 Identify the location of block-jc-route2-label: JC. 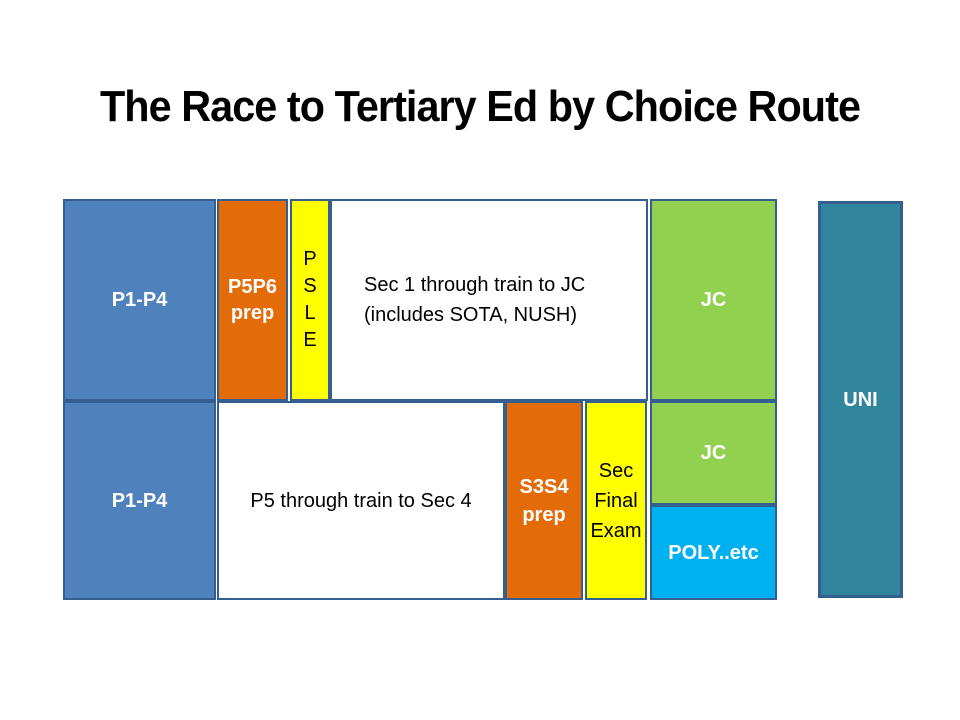
(713, 453).